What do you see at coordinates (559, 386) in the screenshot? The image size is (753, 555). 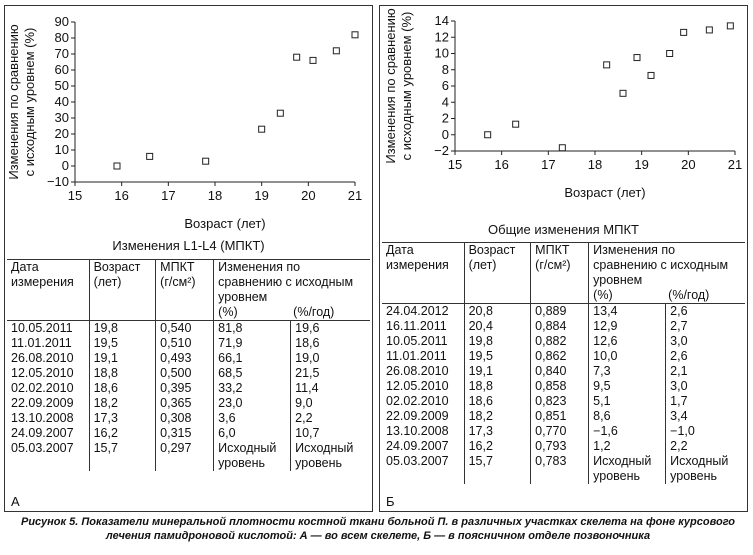 I see `table-cell: 0,858` at bounding box center [559, 386].